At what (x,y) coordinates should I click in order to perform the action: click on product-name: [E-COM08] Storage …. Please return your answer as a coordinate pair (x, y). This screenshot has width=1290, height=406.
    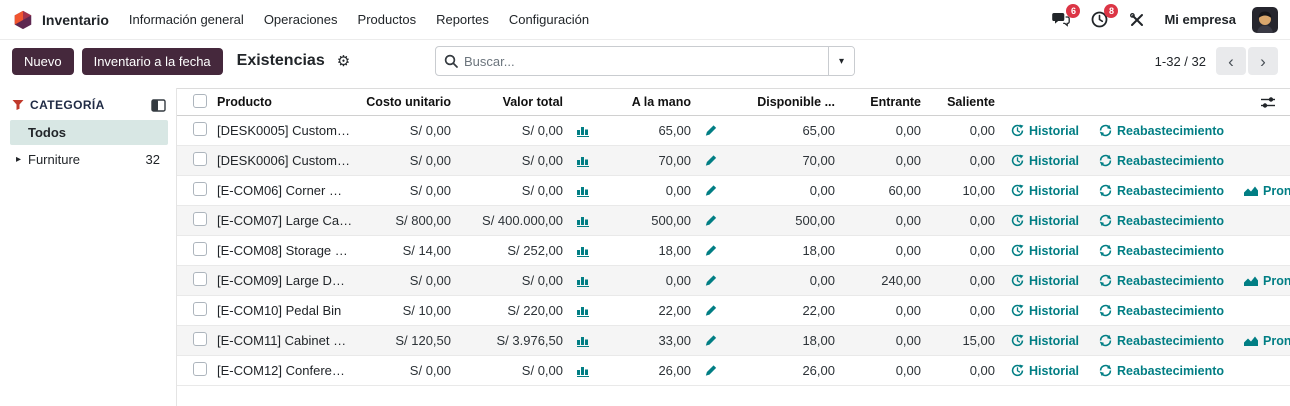
    Looking at the image, I should click on (282, 250).